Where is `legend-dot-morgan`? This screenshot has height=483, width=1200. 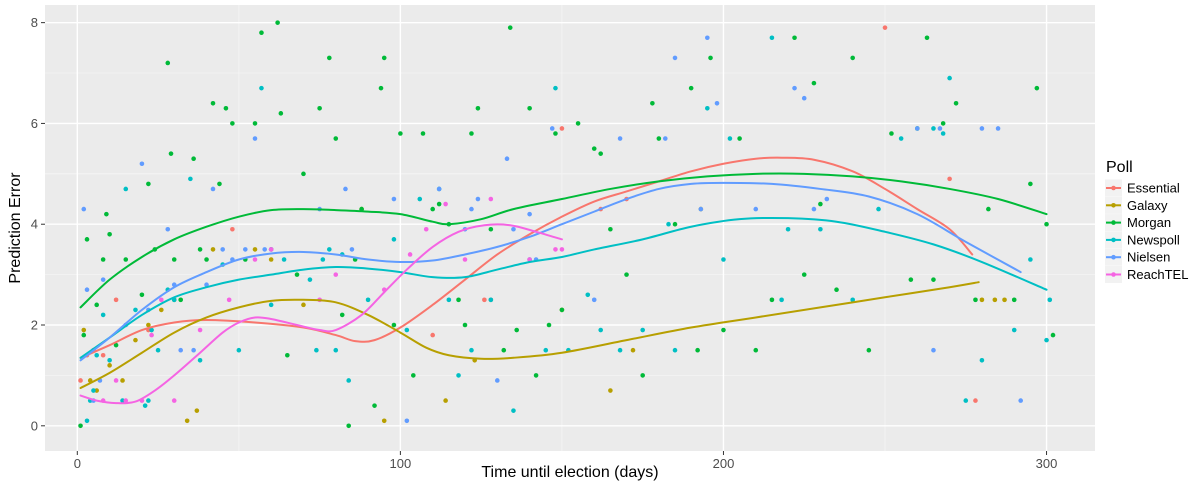
legend-dot-morgan is located at coordinates (1113, 222).